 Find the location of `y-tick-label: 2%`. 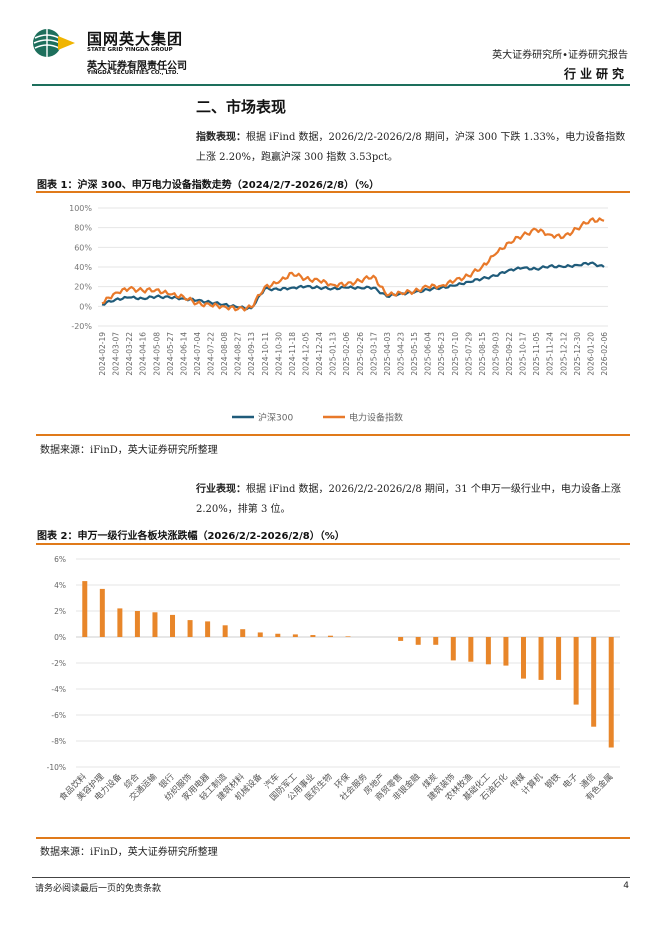

y-tick-label: 2% is located at coordinates (60, 611).